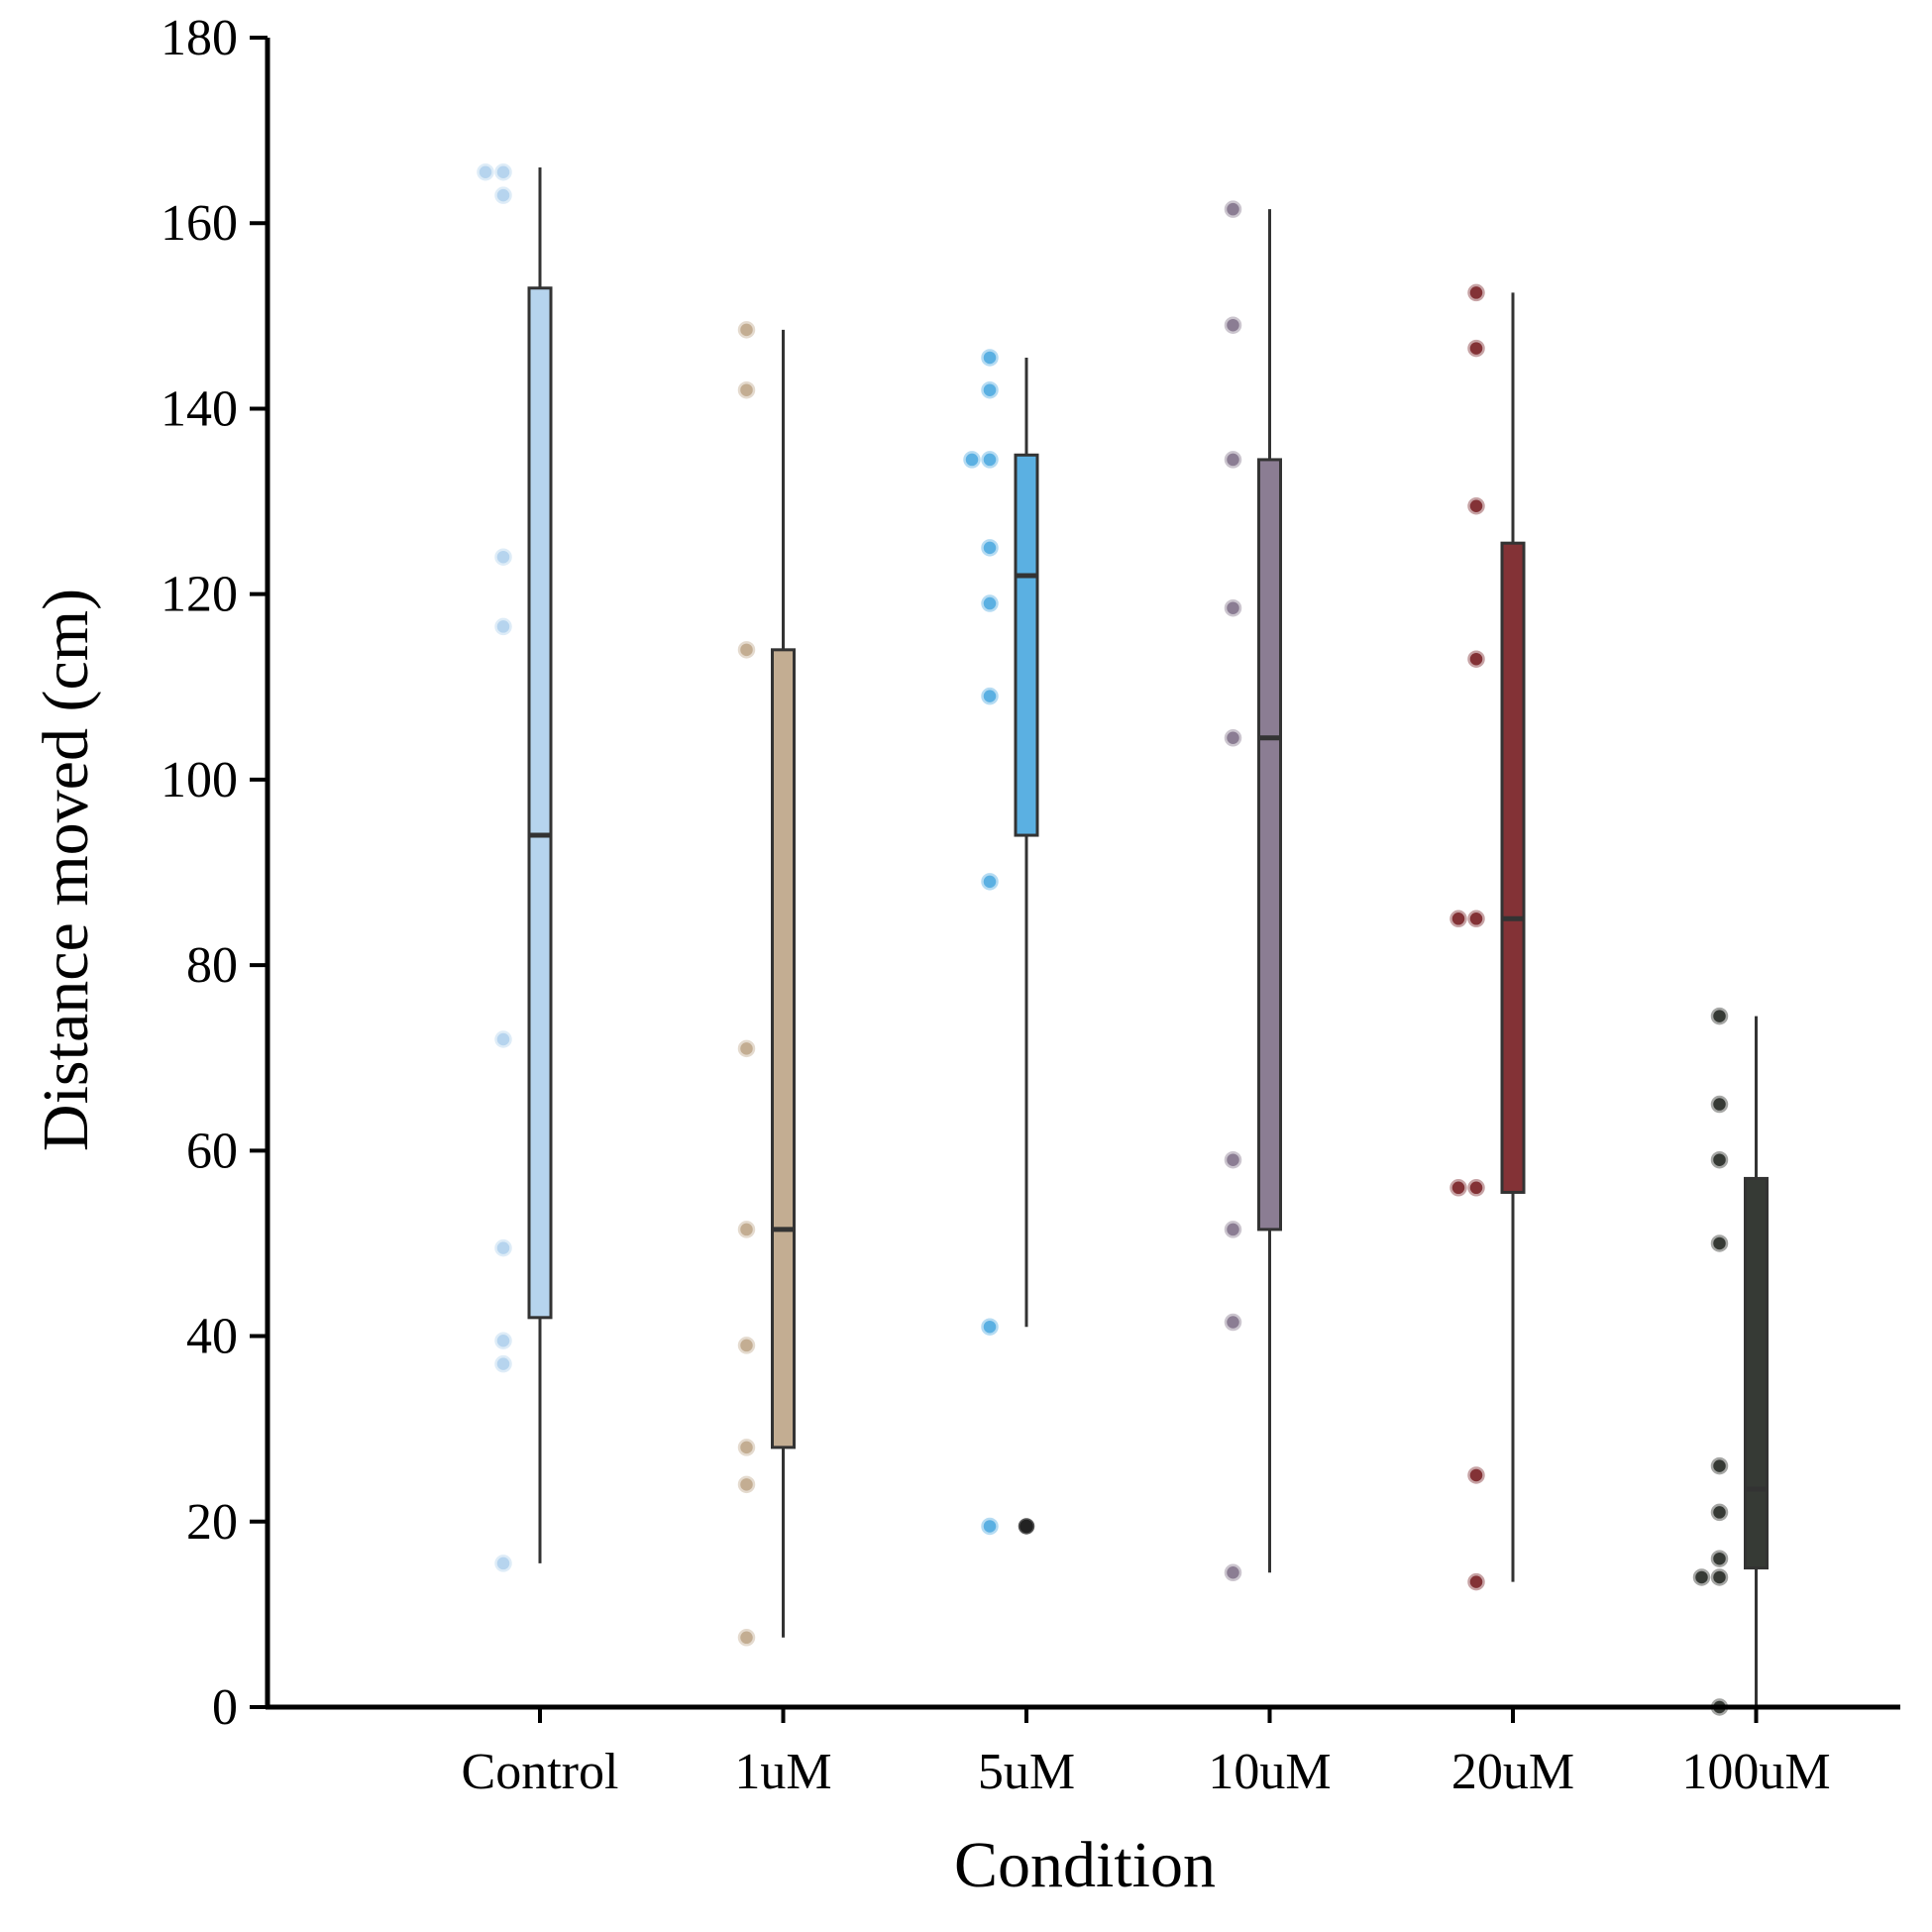  I want to click on x-tick-label: Control, so click(540, 1772).